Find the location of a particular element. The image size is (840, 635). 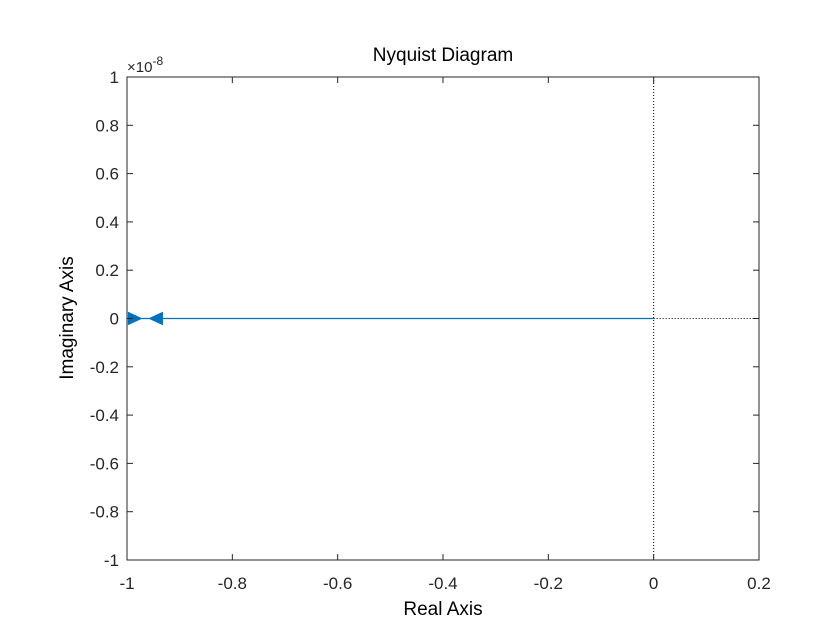

x-tick-label: 0.2 is located at coordinates (759, 583).